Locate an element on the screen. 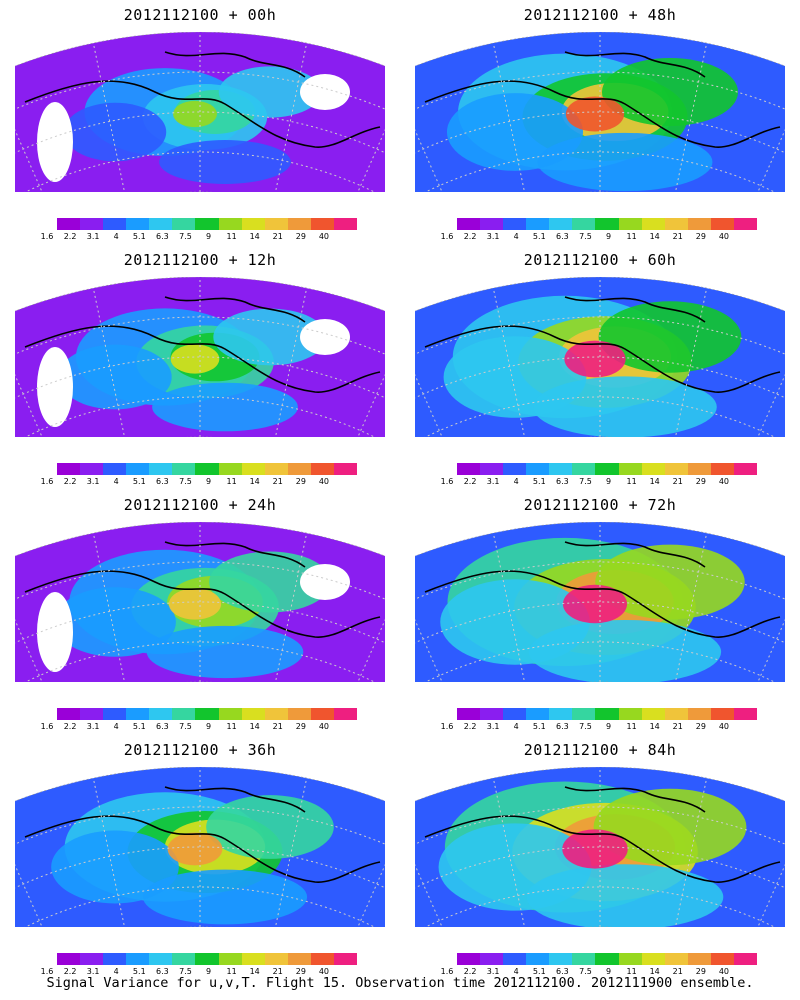 This screenshot has height=1000, width=800. latitude-line is located at coordinates (200, 416).